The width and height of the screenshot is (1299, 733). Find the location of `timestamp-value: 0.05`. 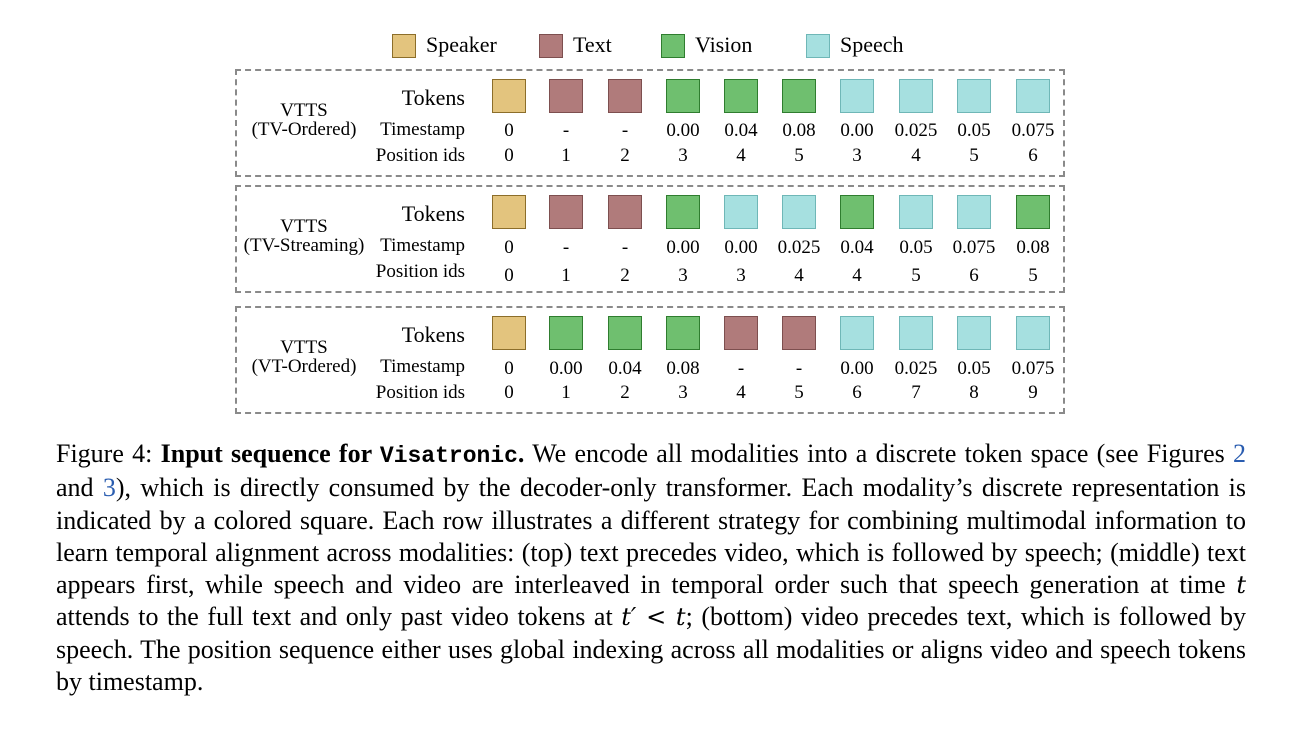

timestamp-value: 0.05 is located at coordinates (974, 368).